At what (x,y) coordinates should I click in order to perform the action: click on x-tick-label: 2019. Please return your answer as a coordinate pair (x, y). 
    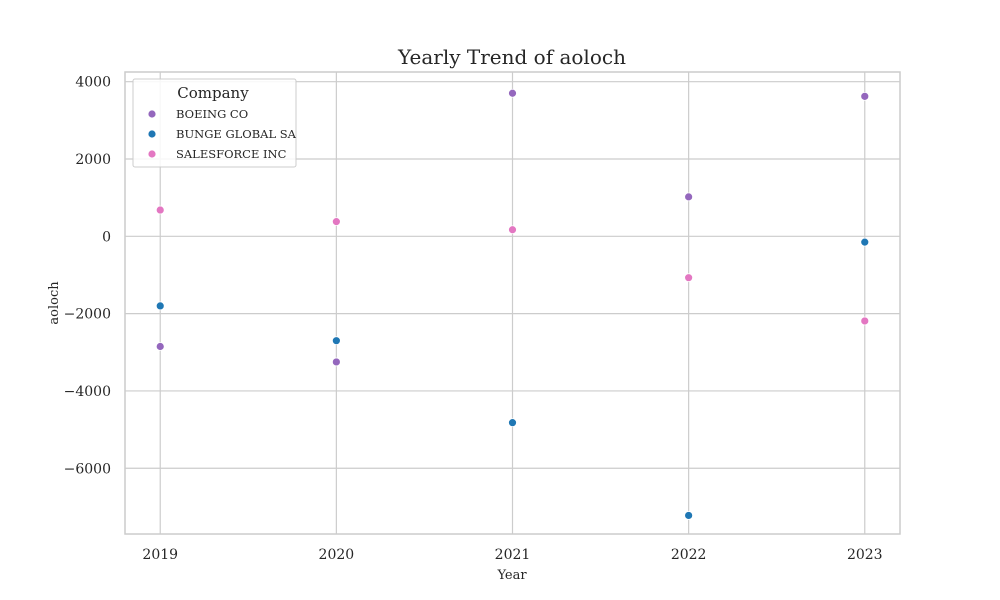
    Looking at the image, I should click on (160, 555).